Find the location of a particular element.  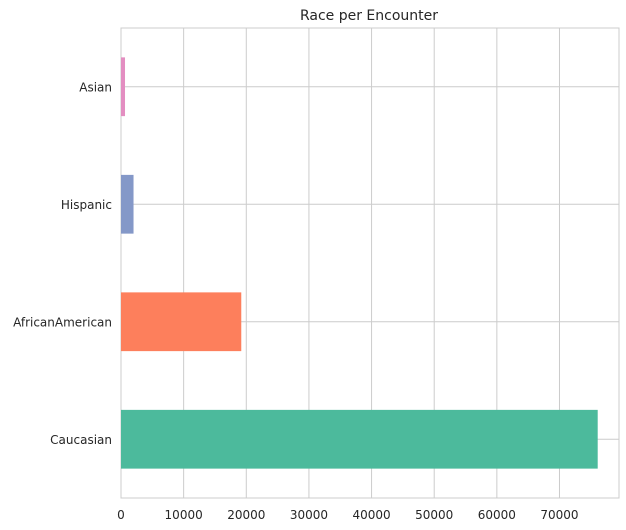

x-tick-label: 0 is located at coordinates (121, 515).